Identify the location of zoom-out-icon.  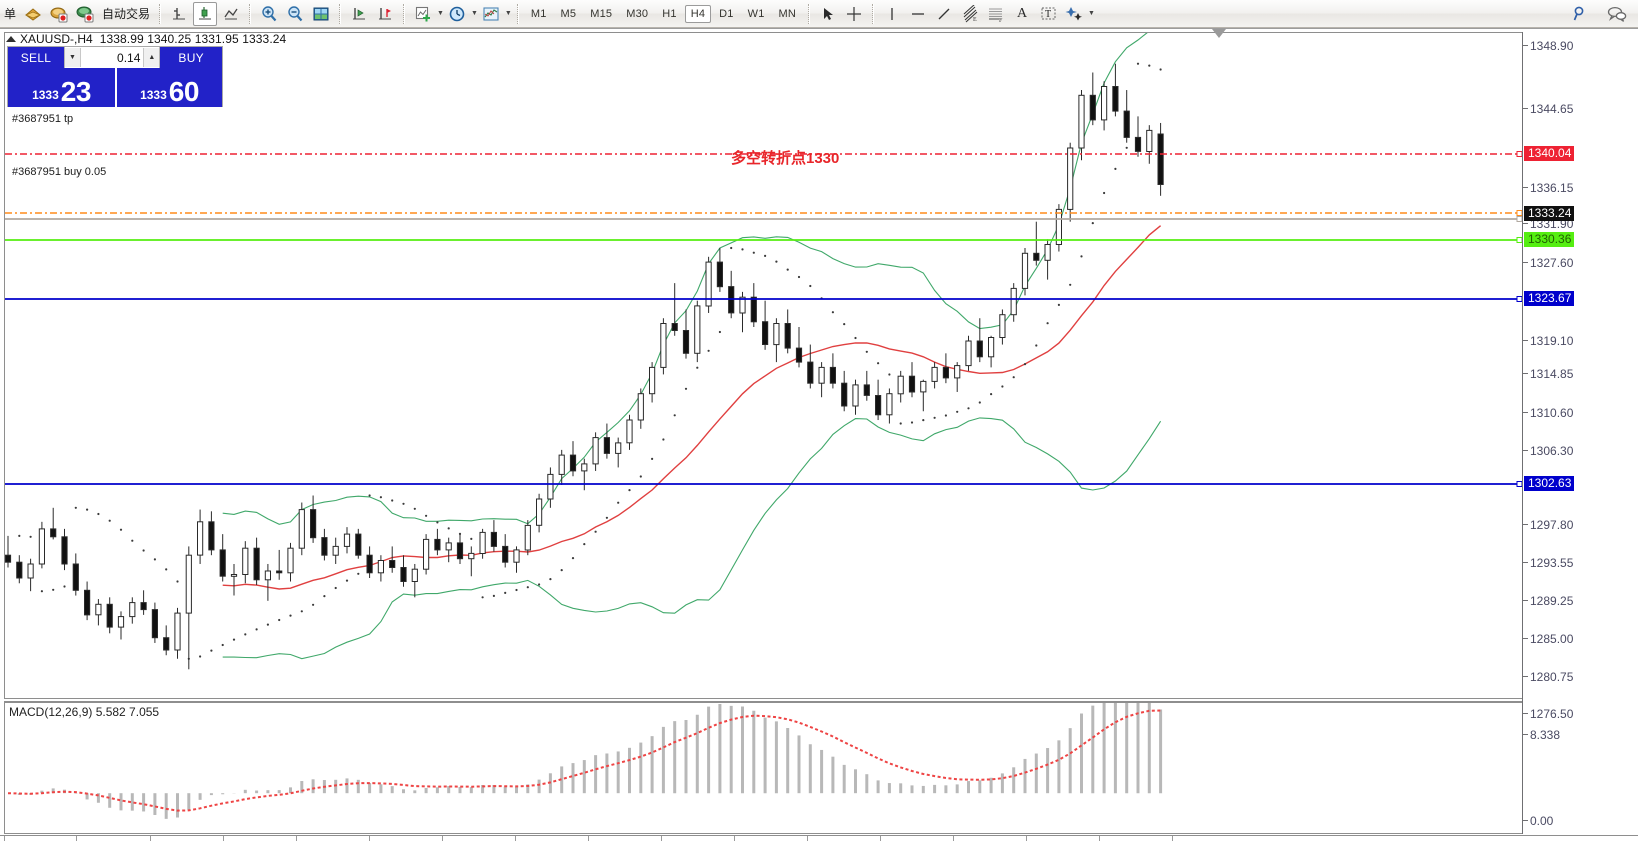
(295, 14).